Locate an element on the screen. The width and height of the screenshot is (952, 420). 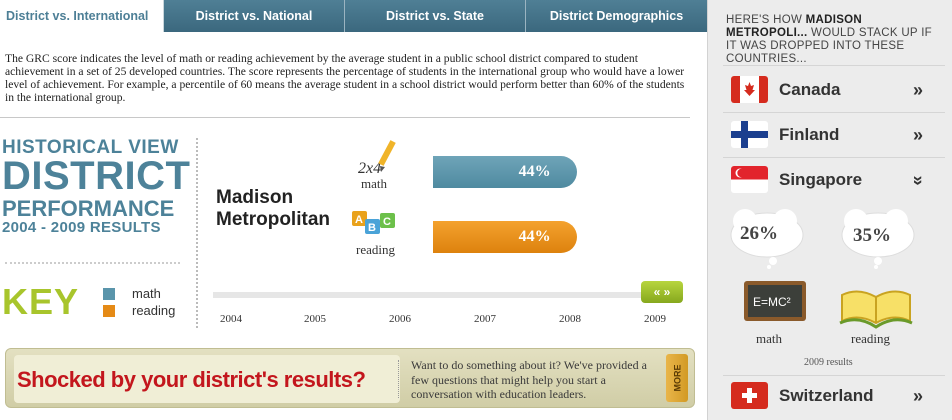
math-subject-label: math is located at coordinates (374, 183).